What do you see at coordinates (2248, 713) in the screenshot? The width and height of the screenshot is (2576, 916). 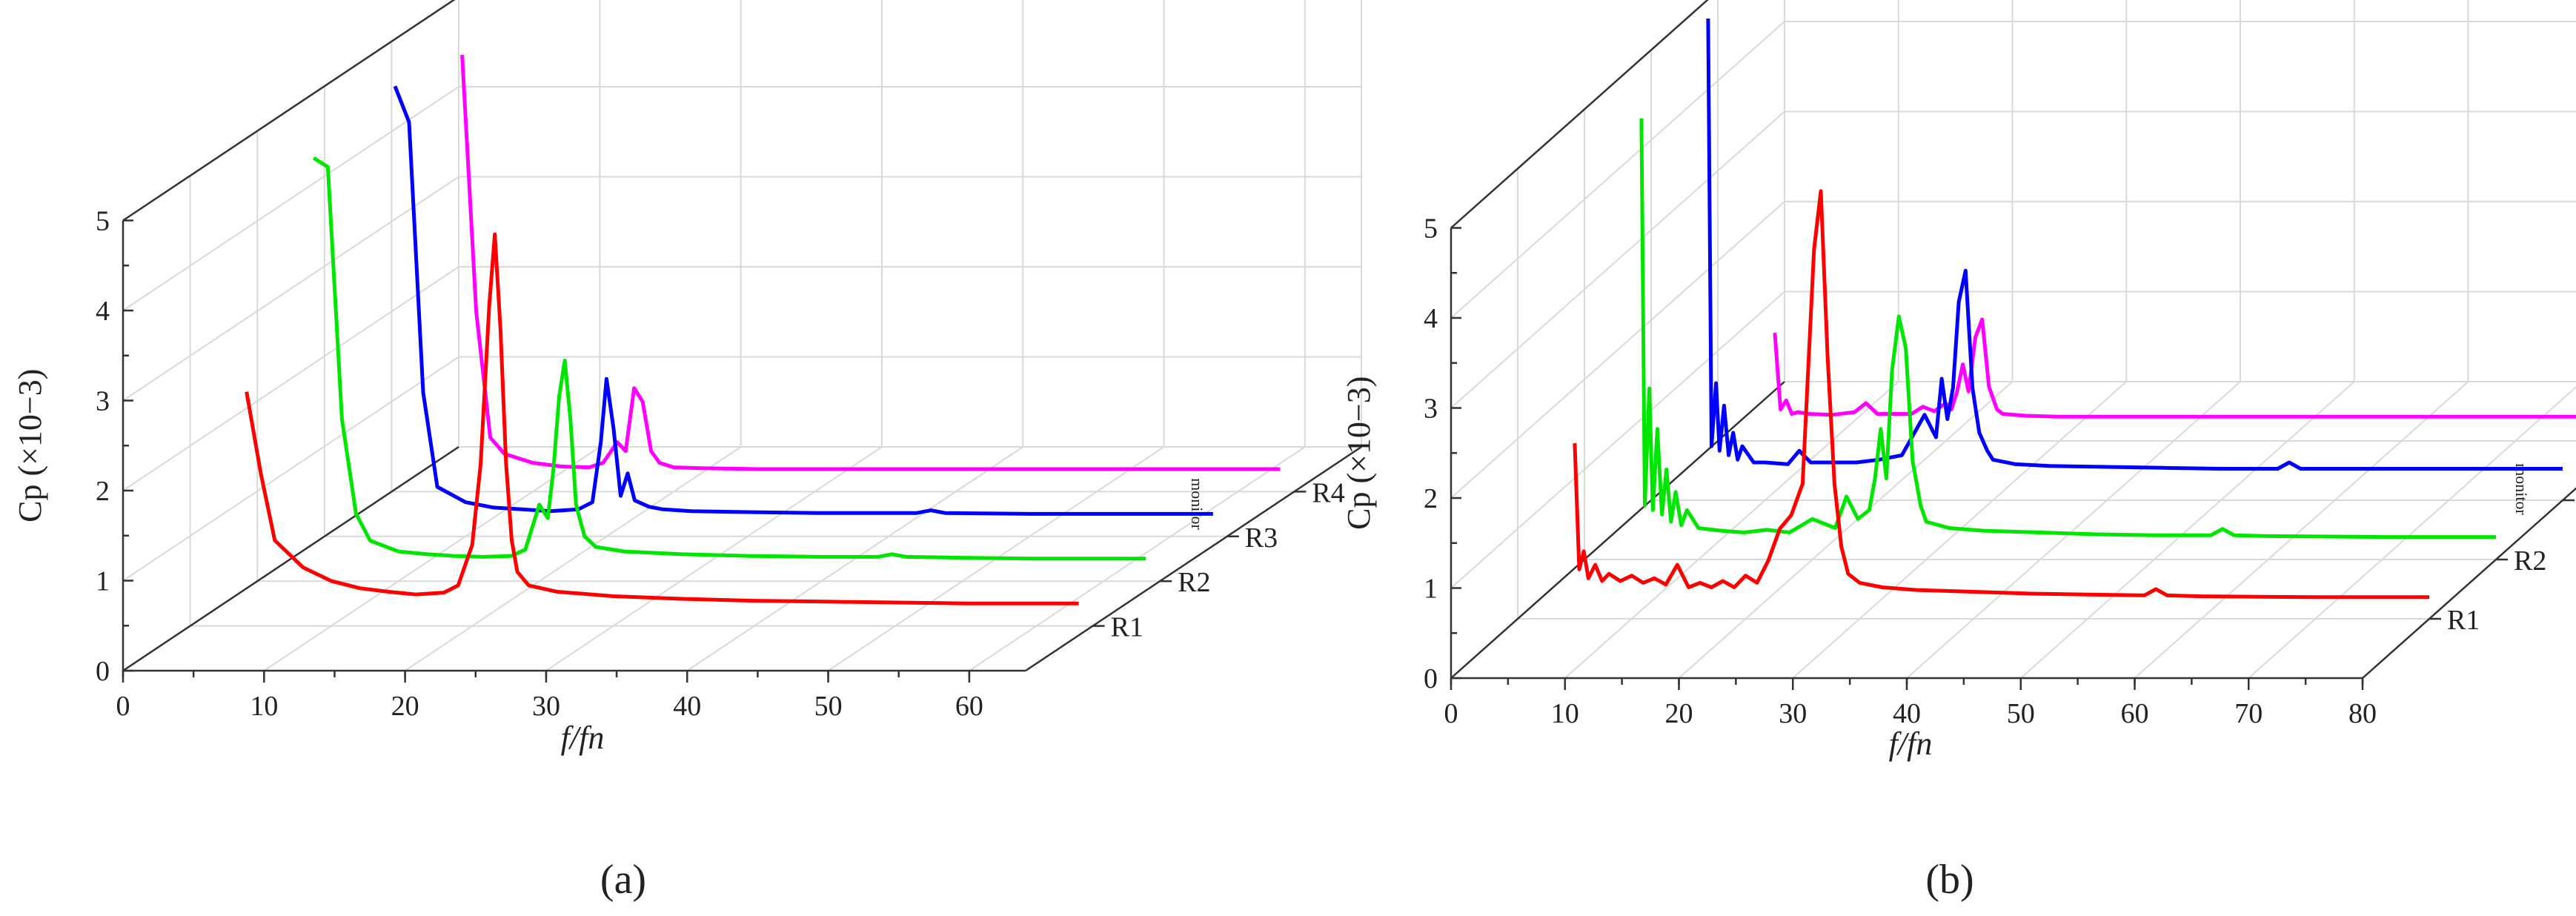 I see `x-tick-label: 70` at bounding box center [2248, 713].